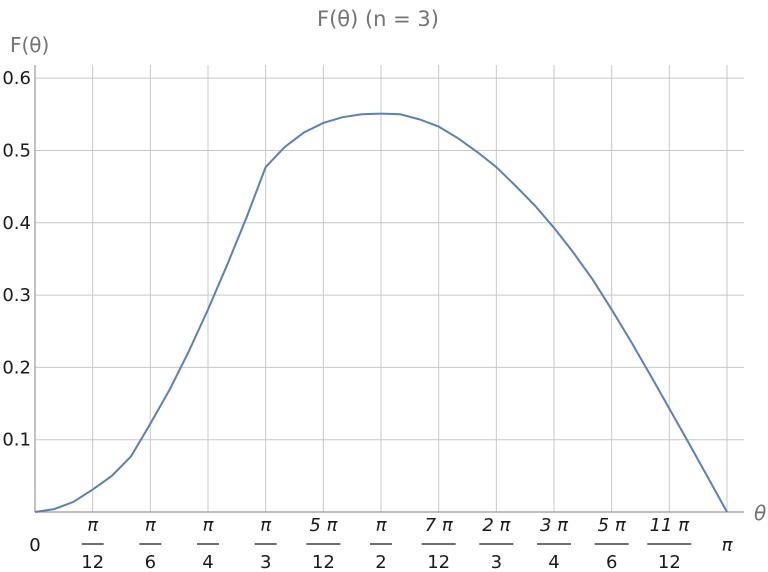 This screenshot has width=768, height=572. Describe the element at coordinates (669, 543) in the screenshot. I see `x-tick-fraction: 11 π 12` at that location.